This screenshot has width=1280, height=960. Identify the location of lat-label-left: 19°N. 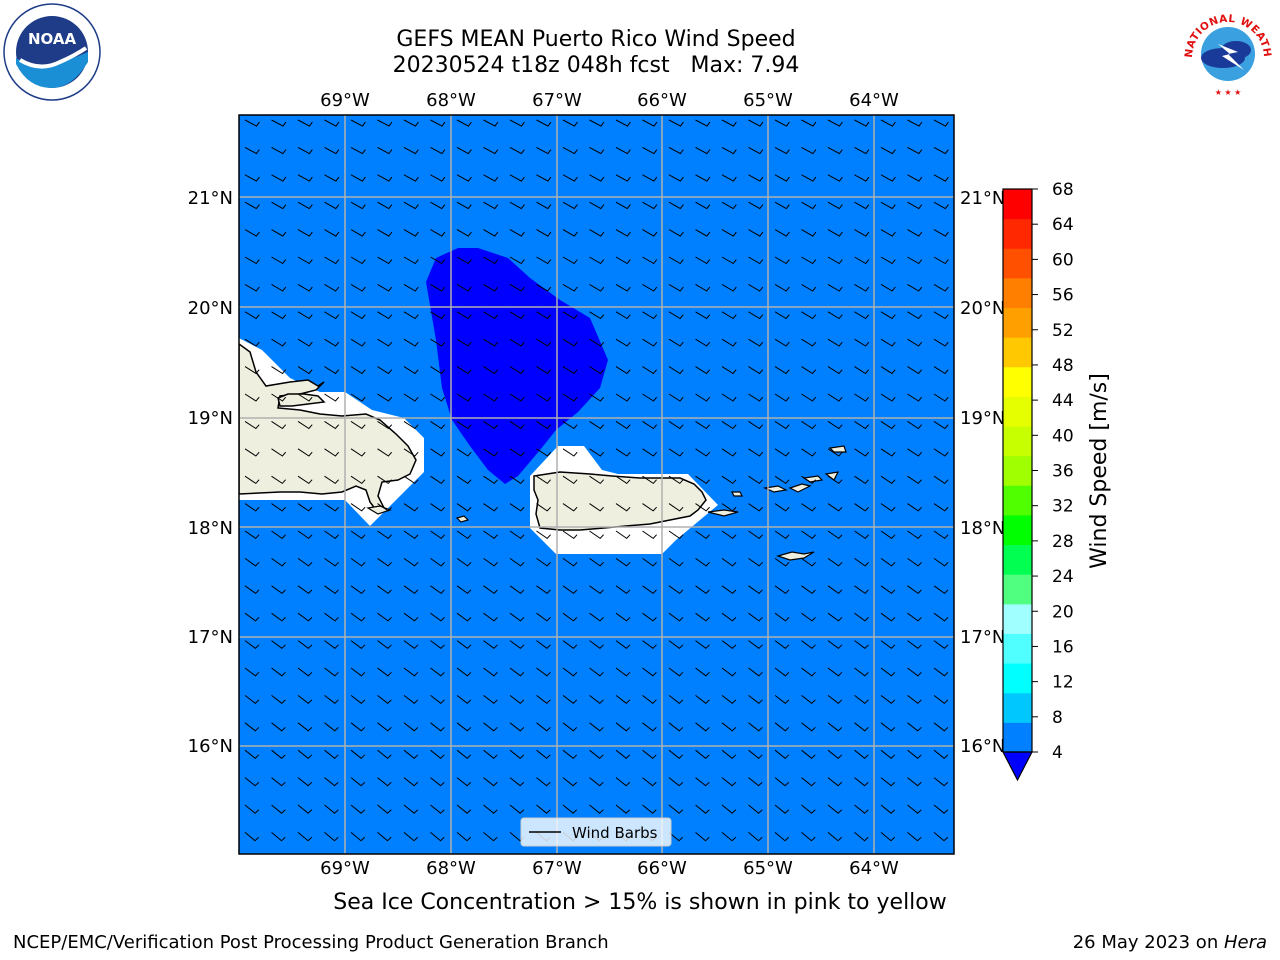
(210, 418).